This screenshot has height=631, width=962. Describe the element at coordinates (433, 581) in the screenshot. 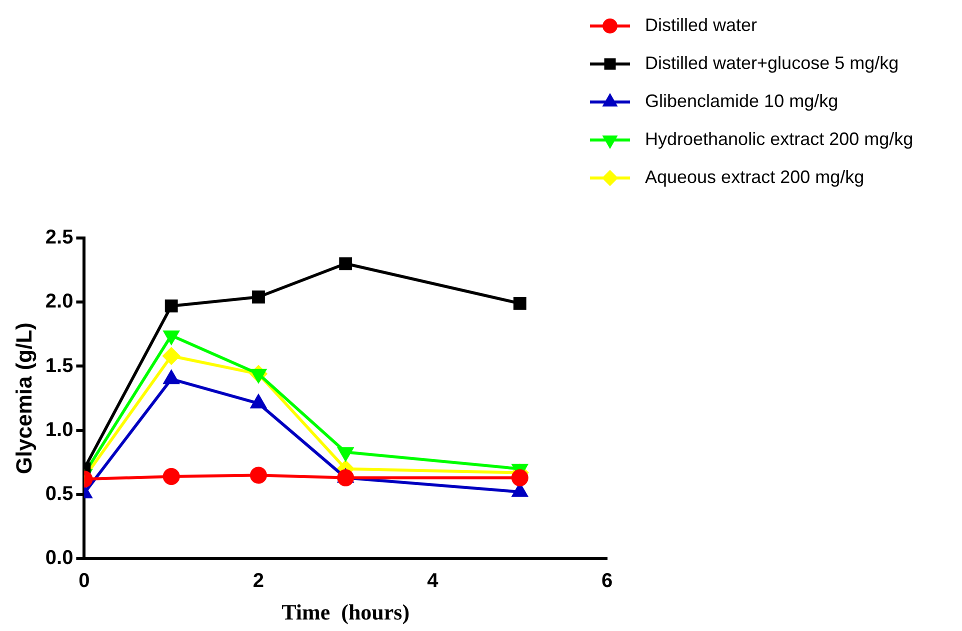

I see `x-tick-label: 4` at that location.